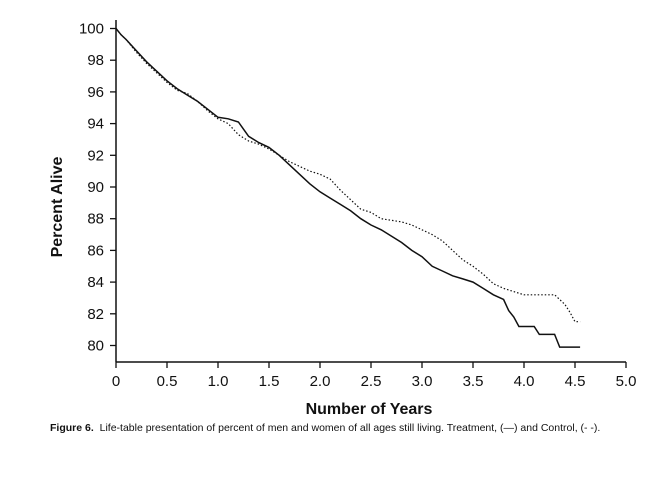 This screenshot has height=481, width=667. Describe the element at coordinates (57, 207) in the screenshot. I see `y-axis-title: Percent Alive` at that location.